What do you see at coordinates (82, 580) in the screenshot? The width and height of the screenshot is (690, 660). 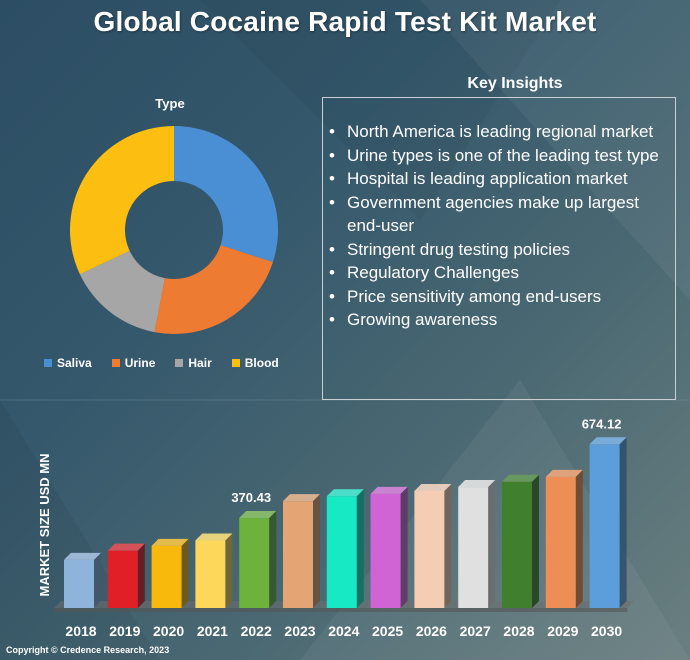 I see `bar-2018` at bounding box center [82, 580].